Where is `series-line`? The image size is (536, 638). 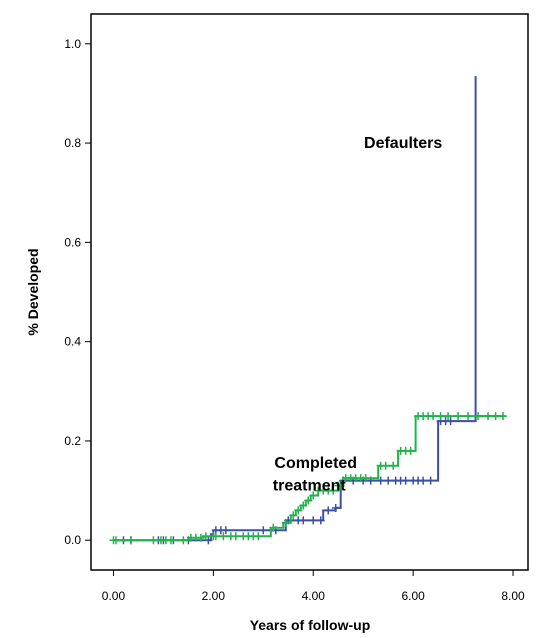 series-line is located at coordinates (309, 478).